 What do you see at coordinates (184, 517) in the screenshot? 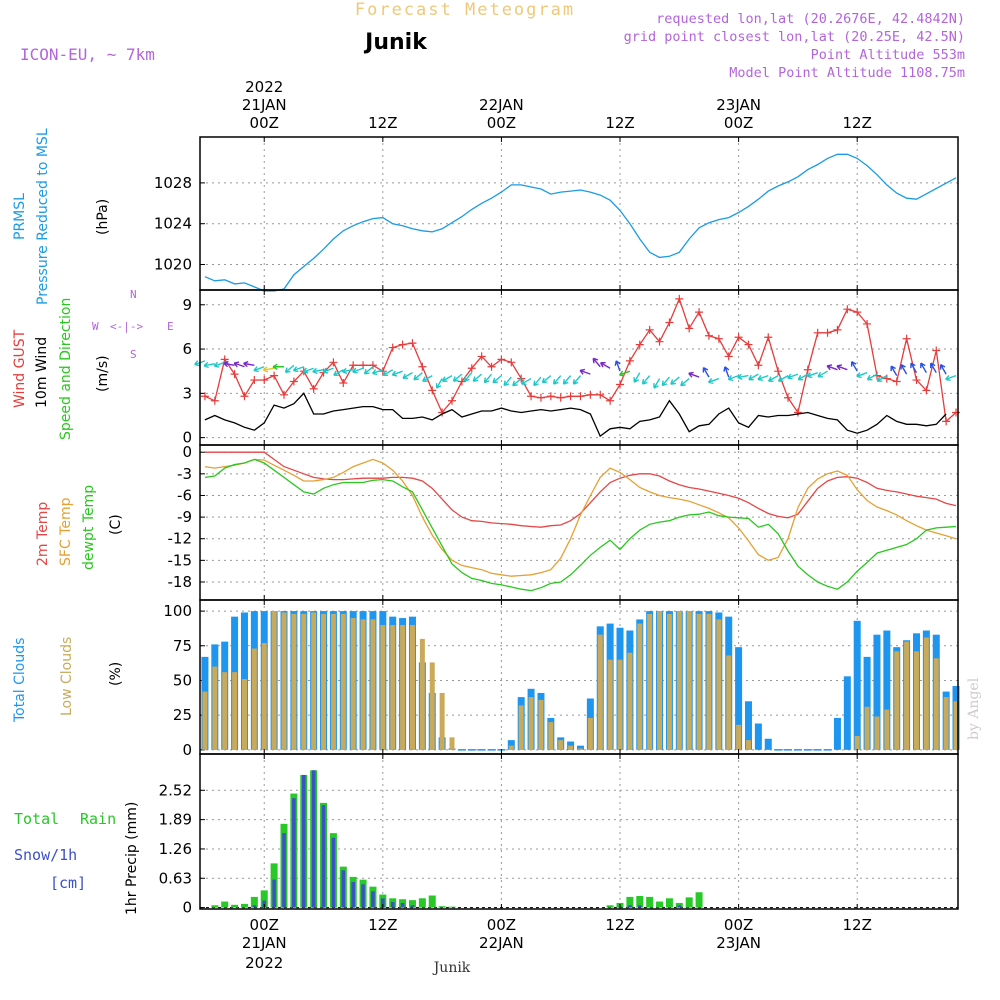
I see `y-tick-label: -9` at bounding box center [184, 517].